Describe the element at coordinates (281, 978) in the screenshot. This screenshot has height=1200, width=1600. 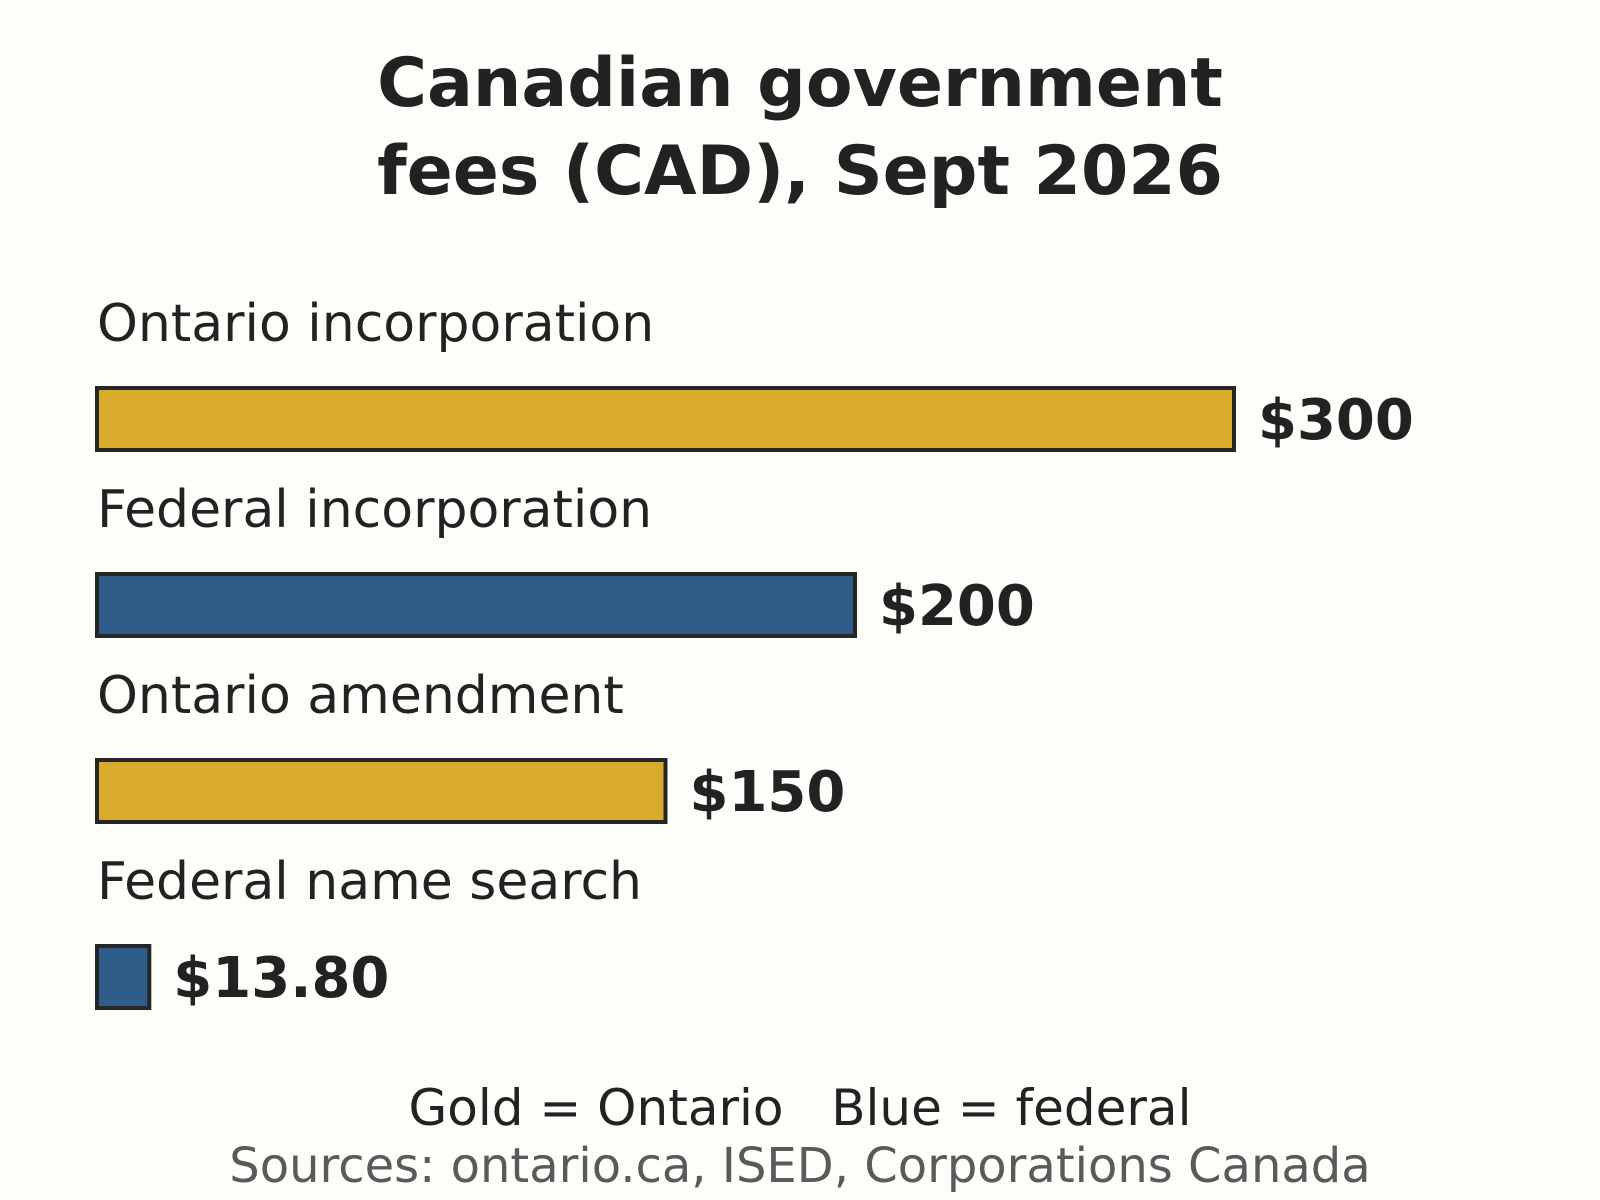
I see `value-label: $13.80` at that location.